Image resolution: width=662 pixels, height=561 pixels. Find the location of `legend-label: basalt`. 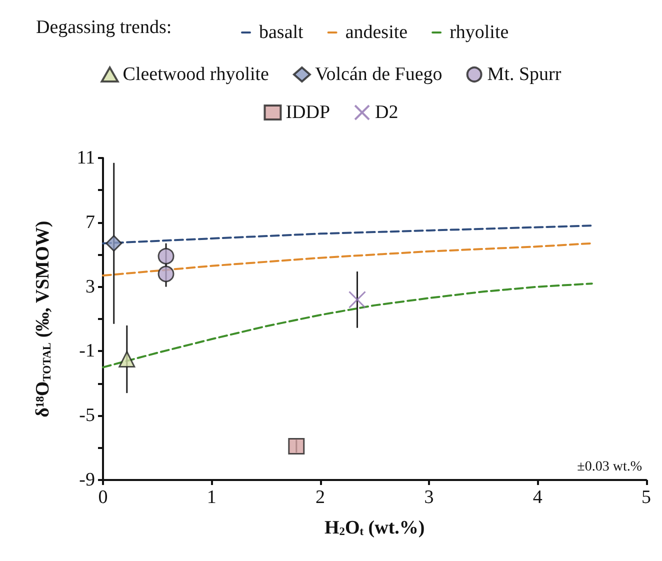

legend-label: basalt is located at coordinates (281, 32).